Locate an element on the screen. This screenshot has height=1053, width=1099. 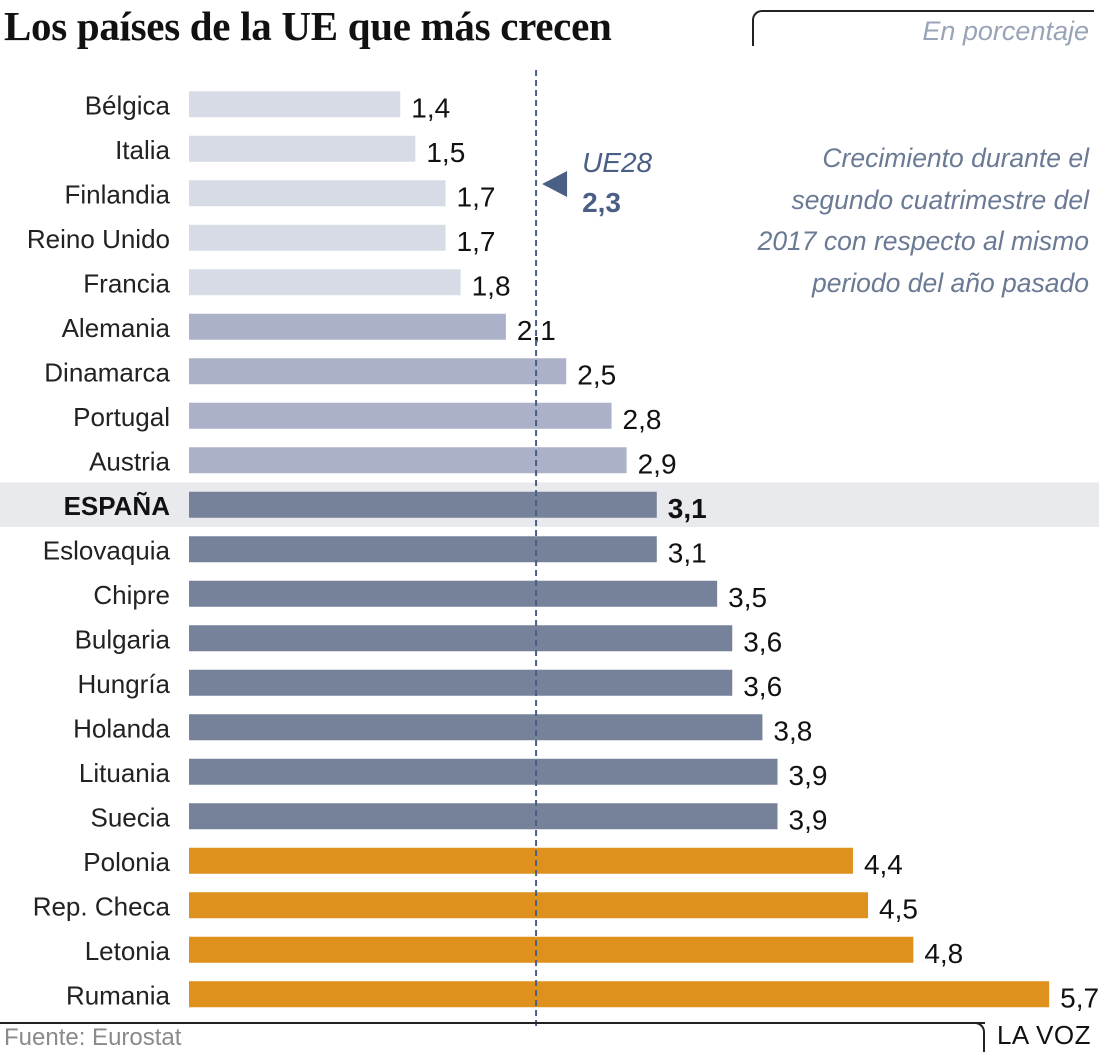
category-label: Bélgica is located at coordinates (128, 105).